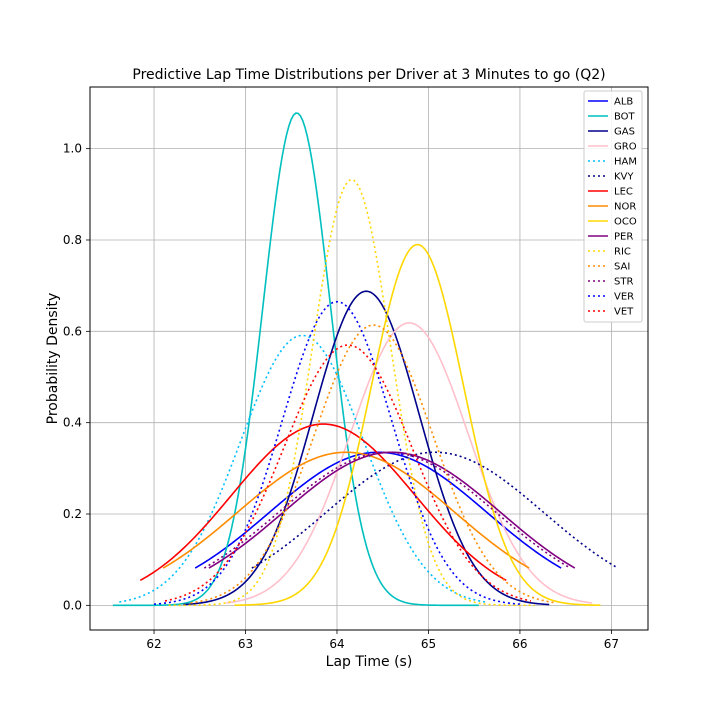 The height and width of the screenshot is (720, 720). I want to click on y-tick-label: 0.8, so click(72, 240).